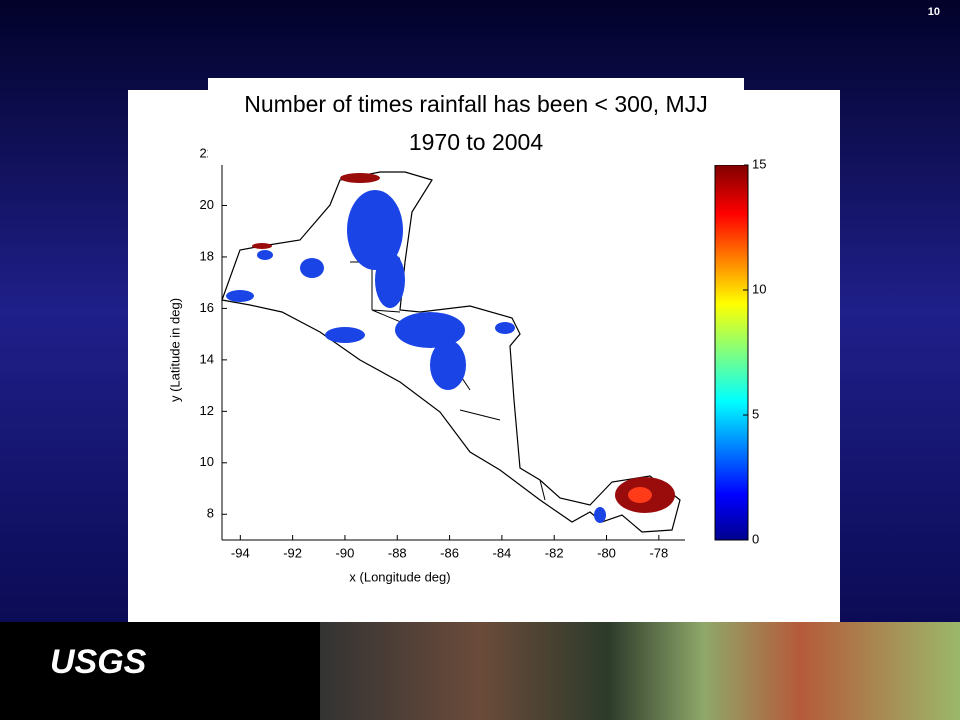 The height and width of the screenshot is (725, 960). What do you see at coordinates (759, 288) in the screenshot?
I see `colorbar-tick-label: 10` at bounding box center [759, 288].